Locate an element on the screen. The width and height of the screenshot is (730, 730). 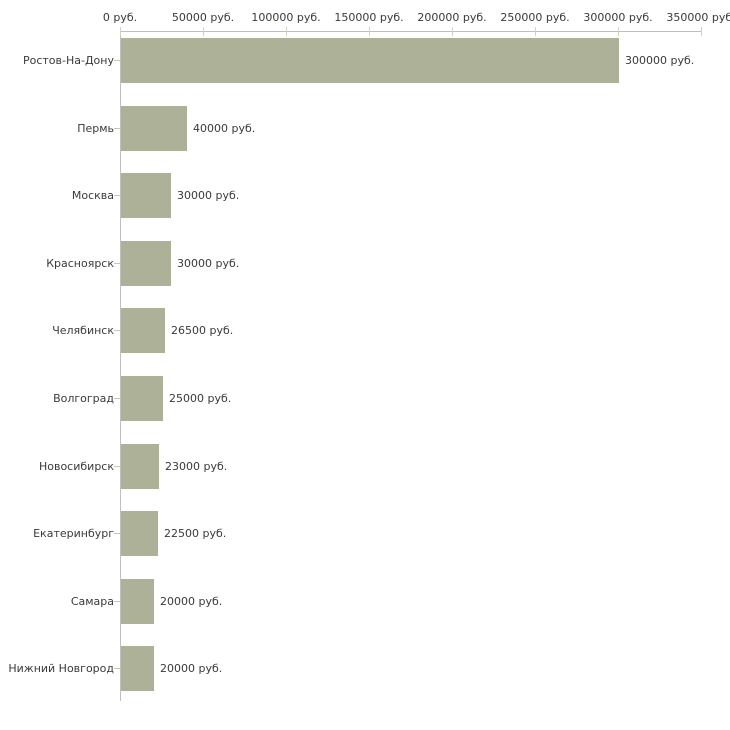
bar-value-label: 40000 руб. is located at coordinates (224, 128).